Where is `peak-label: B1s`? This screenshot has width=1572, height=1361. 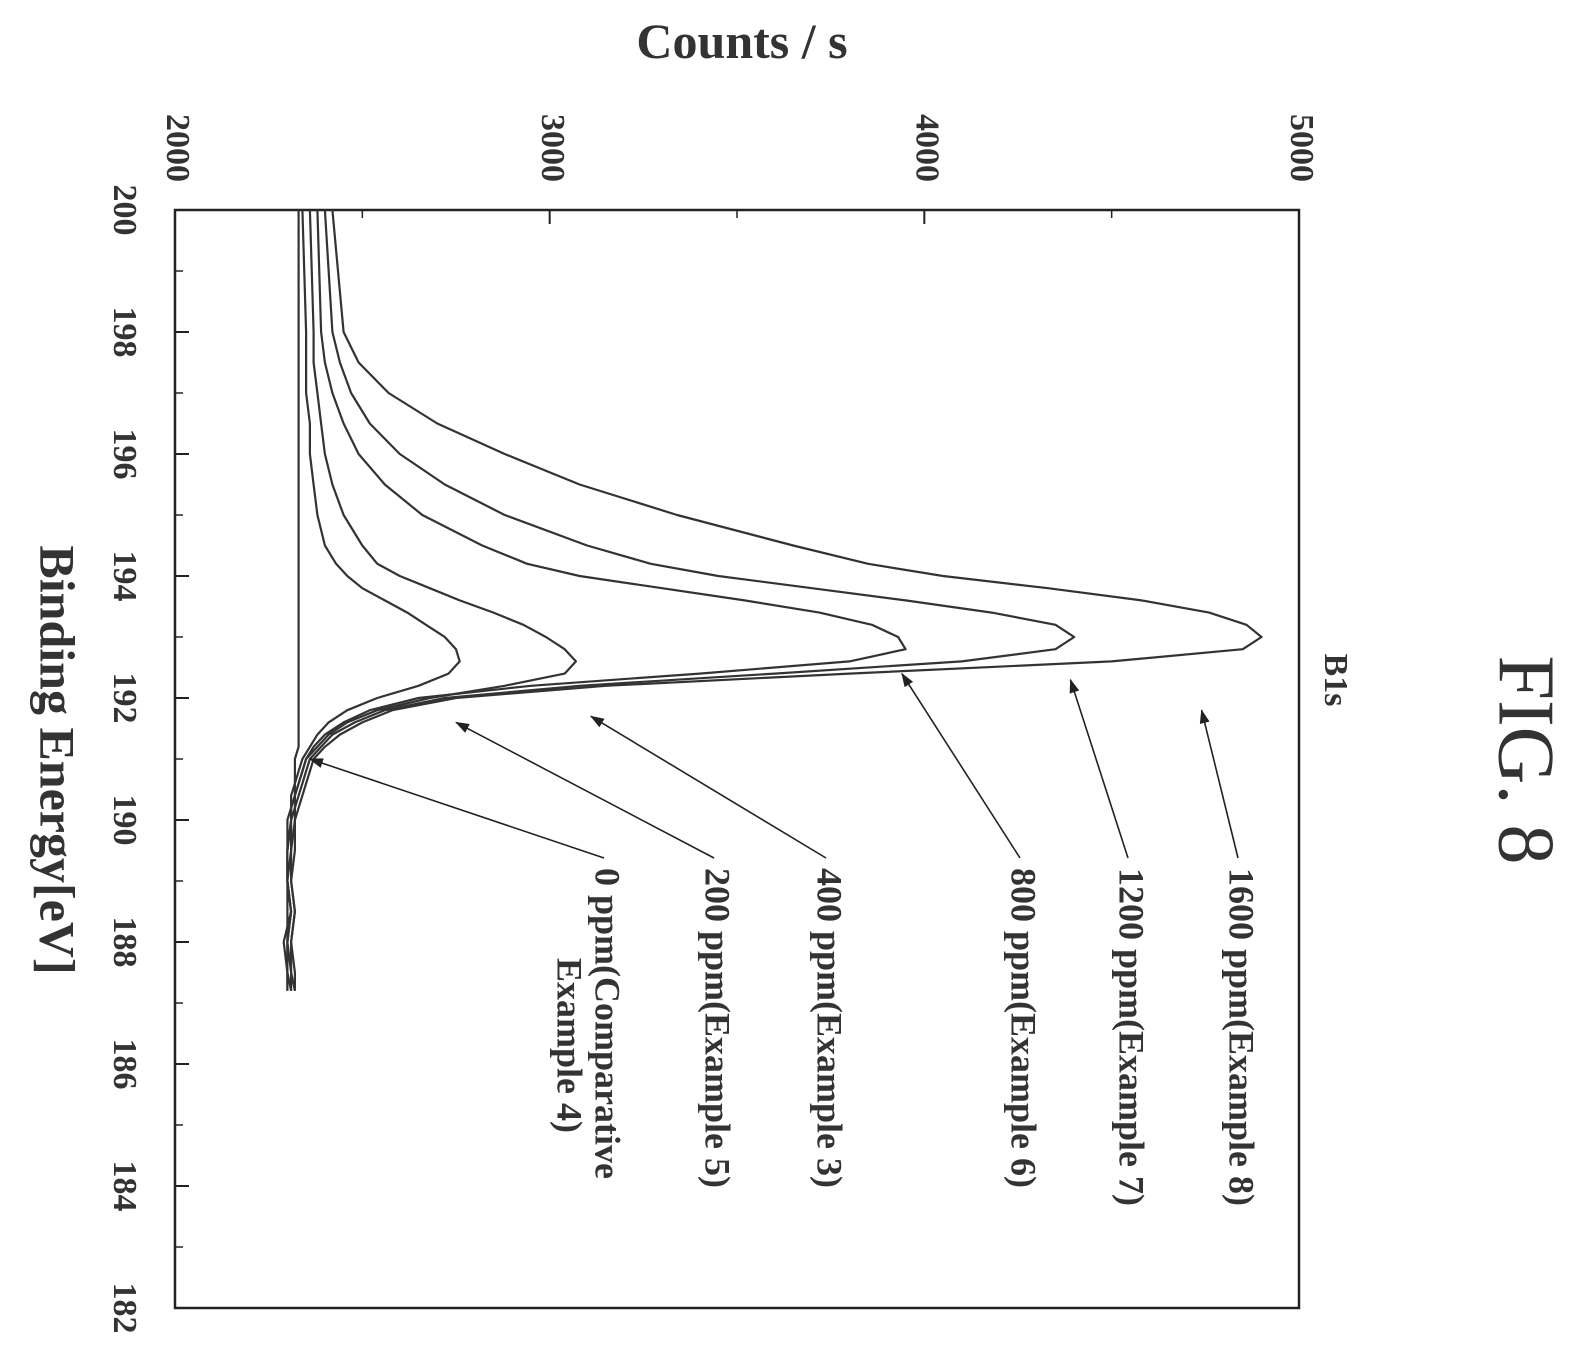
peak-label: B1s is located at coordinates (1335, 680).